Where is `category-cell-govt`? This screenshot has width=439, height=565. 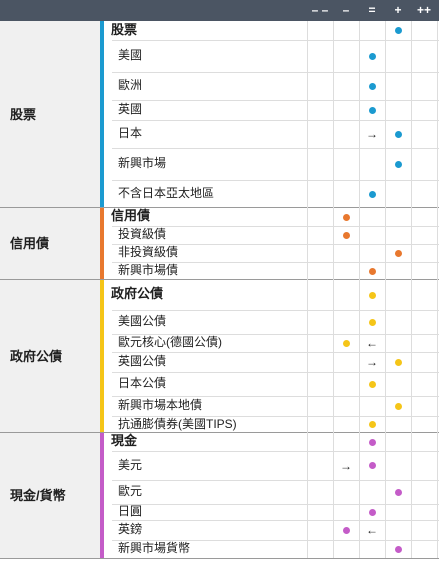
category-cell-govt is located at coordinates (50, 356).